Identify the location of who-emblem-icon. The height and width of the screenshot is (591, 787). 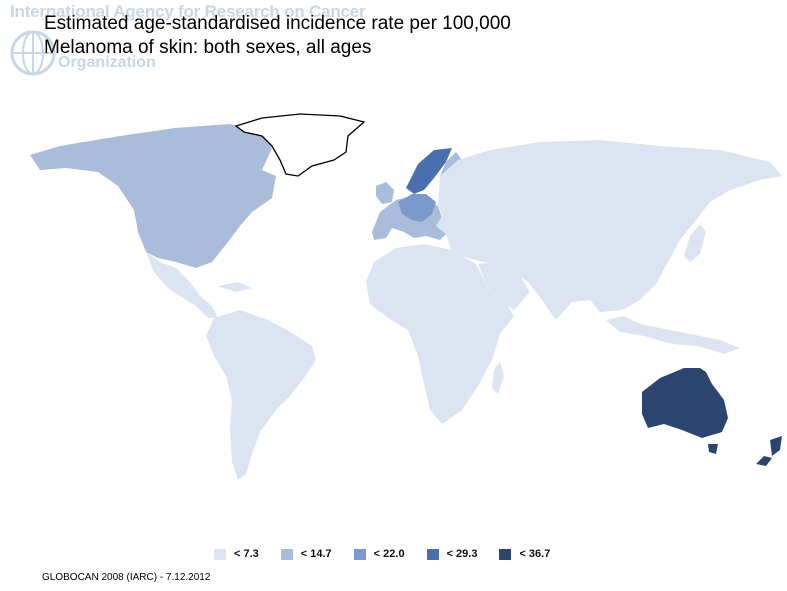
(33, 53).